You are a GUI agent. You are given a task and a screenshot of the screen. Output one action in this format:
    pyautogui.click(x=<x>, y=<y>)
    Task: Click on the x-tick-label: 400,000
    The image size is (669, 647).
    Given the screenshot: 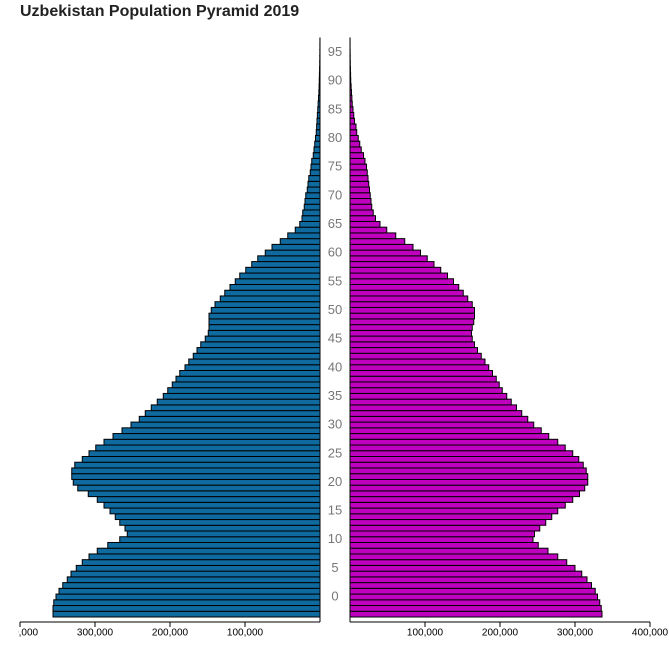 What is the action you would take?
    pyautogui.click(x=20, y=633)
    